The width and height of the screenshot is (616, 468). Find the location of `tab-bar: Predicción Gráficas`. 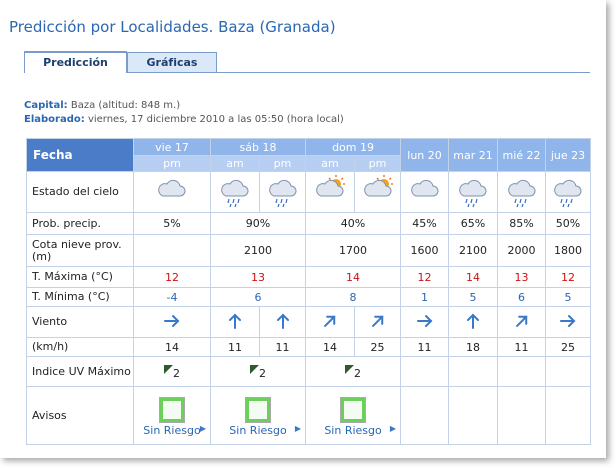

tab-bar: Predicción Gráficas is located at coordinates (307, 62).